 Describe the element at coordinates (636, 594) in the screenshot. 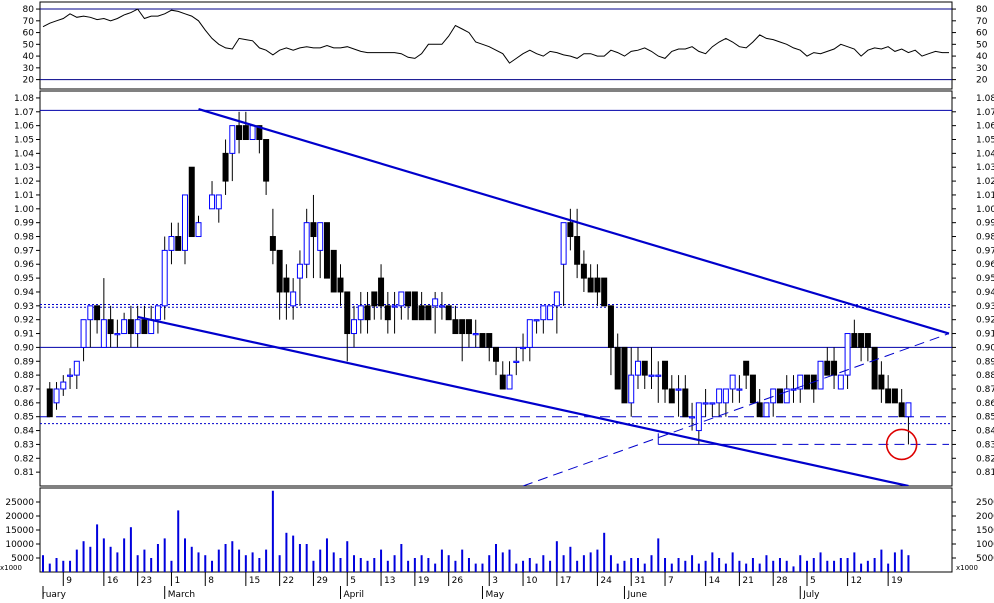

I see `x-month-label: June` at that location.